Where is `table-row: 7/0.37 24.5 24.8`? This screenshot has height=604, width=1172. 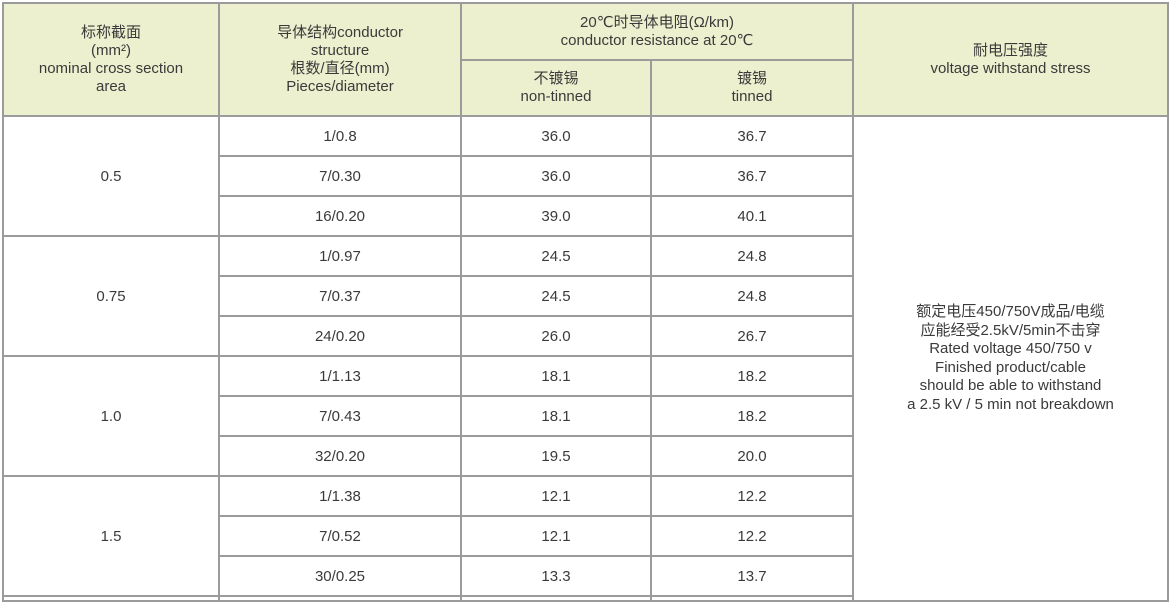 table-row: 7/0.37 24.5 24.8 is located at coordinates (585, 296).